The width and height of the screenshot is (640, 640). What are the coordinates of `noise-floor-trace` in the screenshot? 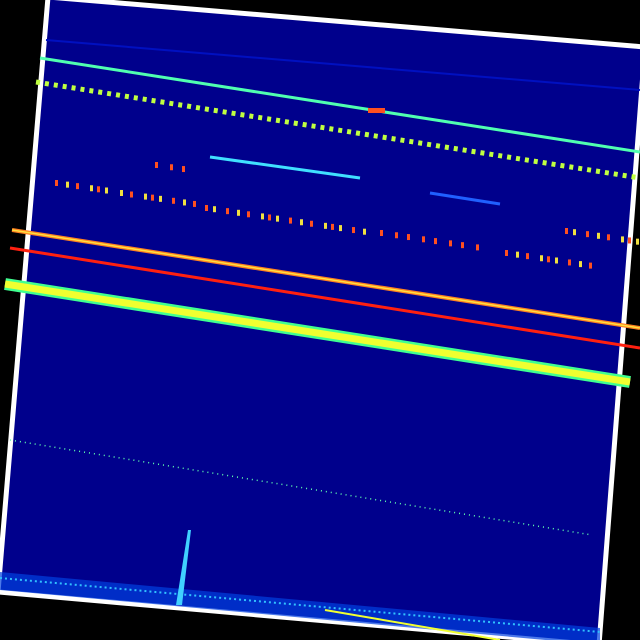 It's located at (300, 605).